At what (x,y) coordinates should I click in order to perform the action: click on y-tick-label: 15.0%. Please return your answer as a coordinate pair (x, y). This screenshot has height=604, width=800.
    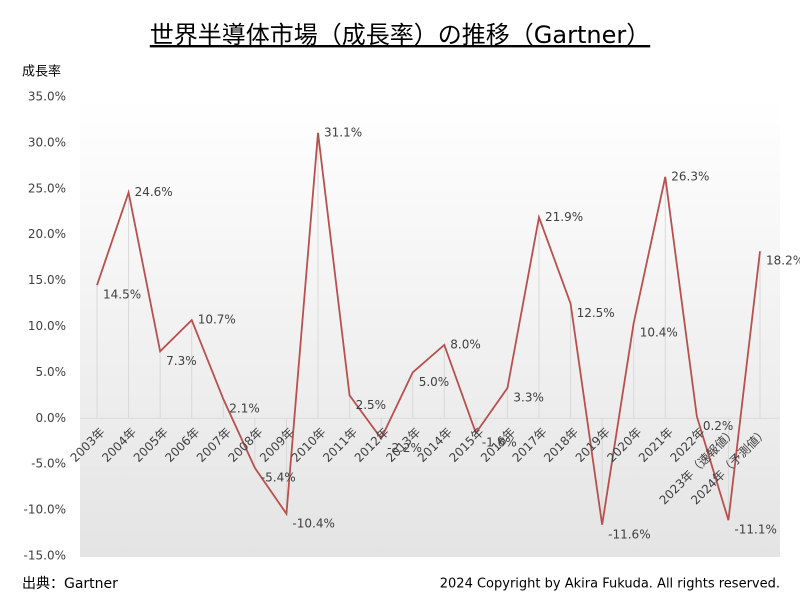
    Looking at the image, I should click on (47, 280).